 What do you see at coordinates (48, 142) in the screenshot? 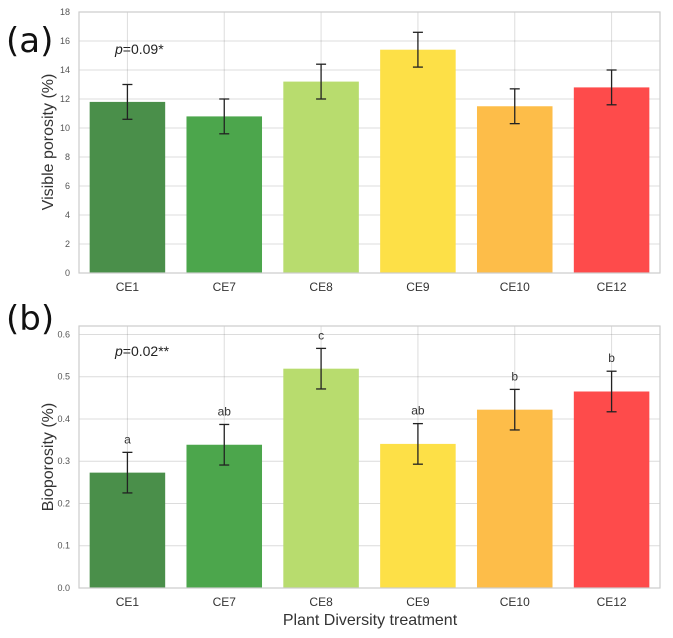
I see `panel-a-y-axis-label: Visible porosity (%)` at bounding box center [48, 142].